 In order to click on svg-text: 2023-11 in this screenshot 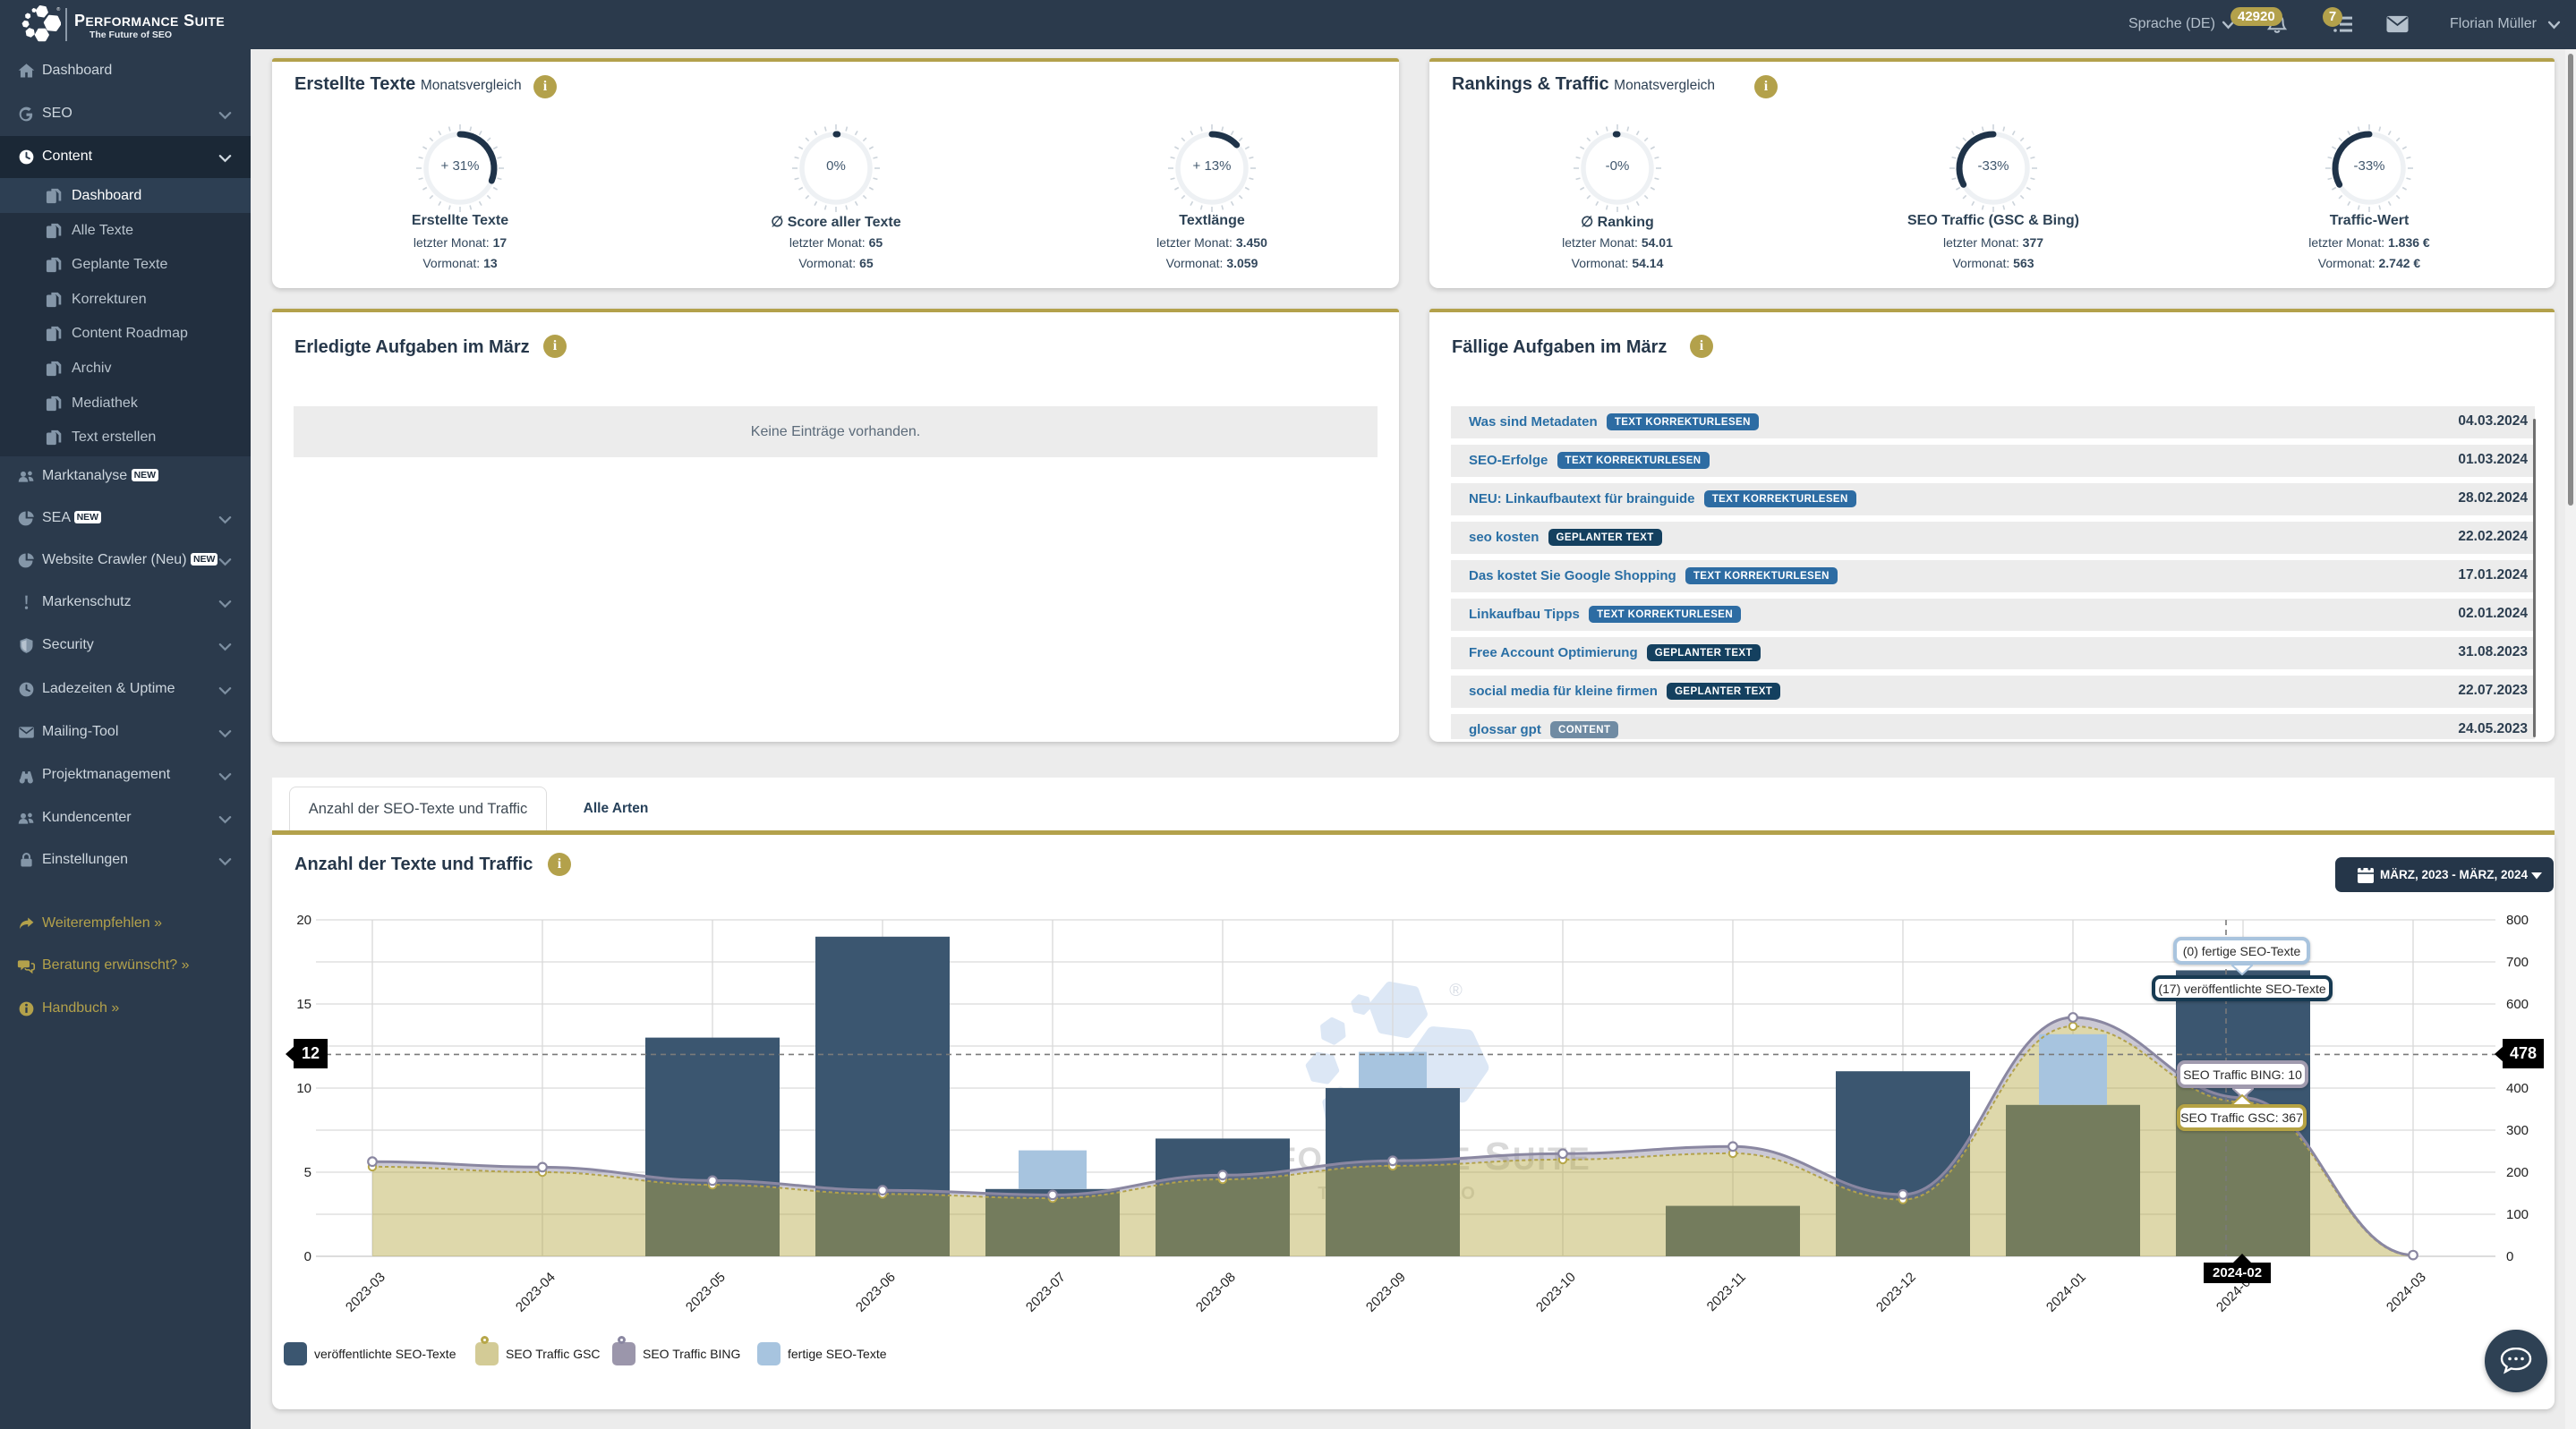, I will do `click(1726, 1292)`.